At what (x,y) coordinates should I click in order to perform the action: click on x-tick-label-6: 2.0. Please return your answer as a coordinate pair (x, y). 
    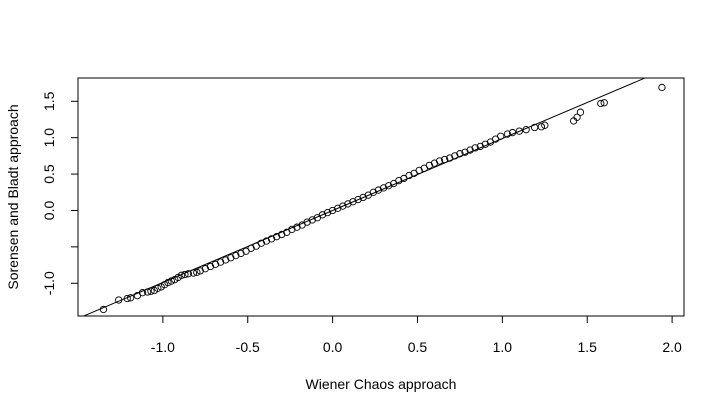
    Looking at the image, I should click on (672, 347).